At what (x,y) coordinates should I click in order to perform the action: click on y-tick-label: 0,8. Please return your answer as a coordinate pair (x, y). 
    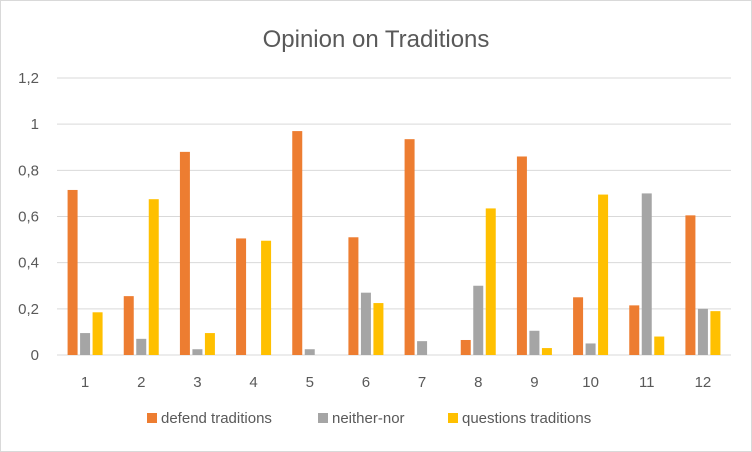
    Looking at the image, I should click on (28, 170).